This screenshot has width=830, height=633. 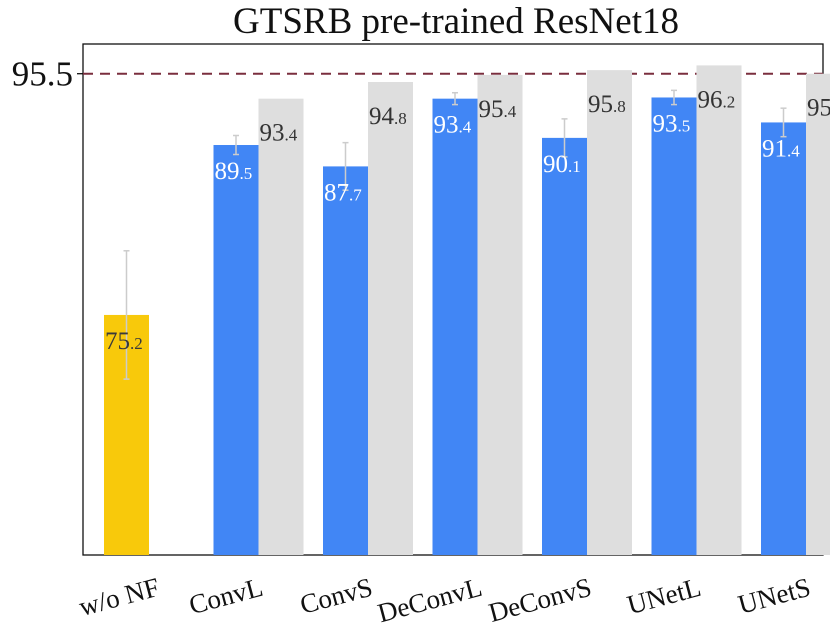 What do you see at coordinates (774, 596) in the screenshot?
I see `x-tick-label-unets: UNetS` at bounding box center [774, 596].